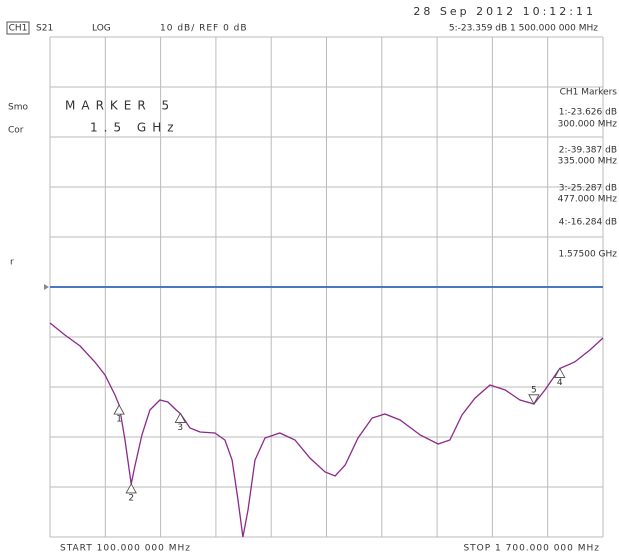  What do you see at coordinates (588, 125) in the screenshot?
I see `marker-entry-freq: 300.000 MHz` at bounding box center [588, 125].